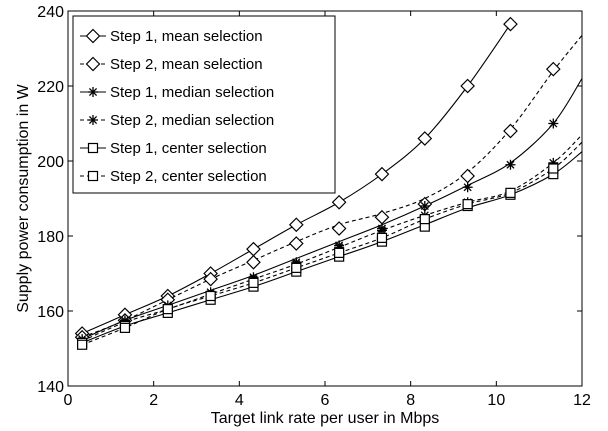 Image resolution: width=608 pixels, height=431 pixels. What do you see at coordinates (50, 87) in the screenshot?
I see `y-tick-label: 220` at bounding box center [50, 87].